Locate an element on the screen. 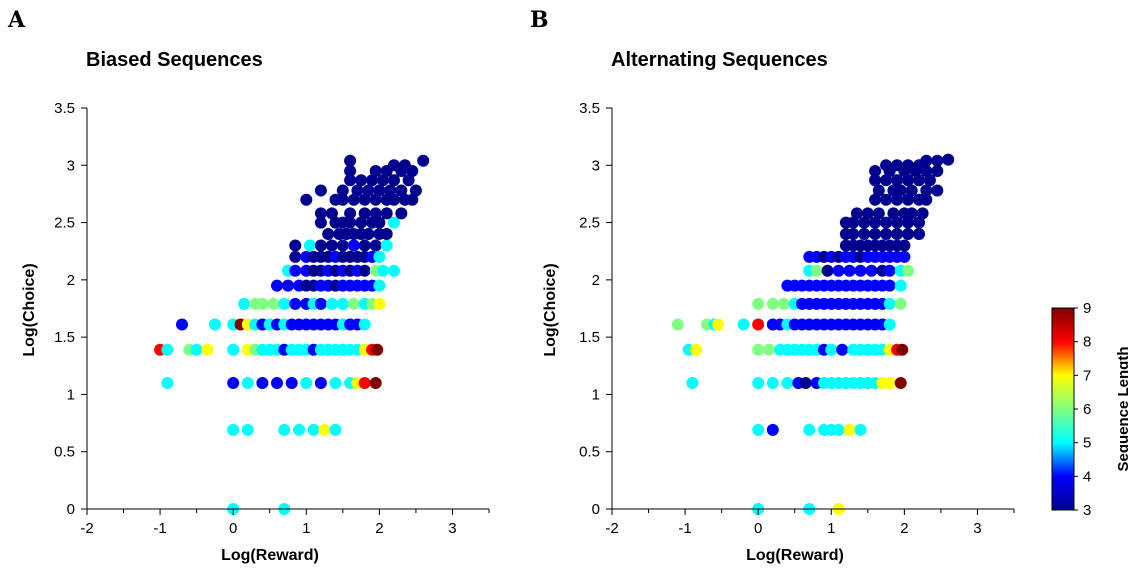 Image resolution: width=1128 pixels, height=569 pixels. panel-b-y-tick-label: 1 is located at coordinates (596, 394).